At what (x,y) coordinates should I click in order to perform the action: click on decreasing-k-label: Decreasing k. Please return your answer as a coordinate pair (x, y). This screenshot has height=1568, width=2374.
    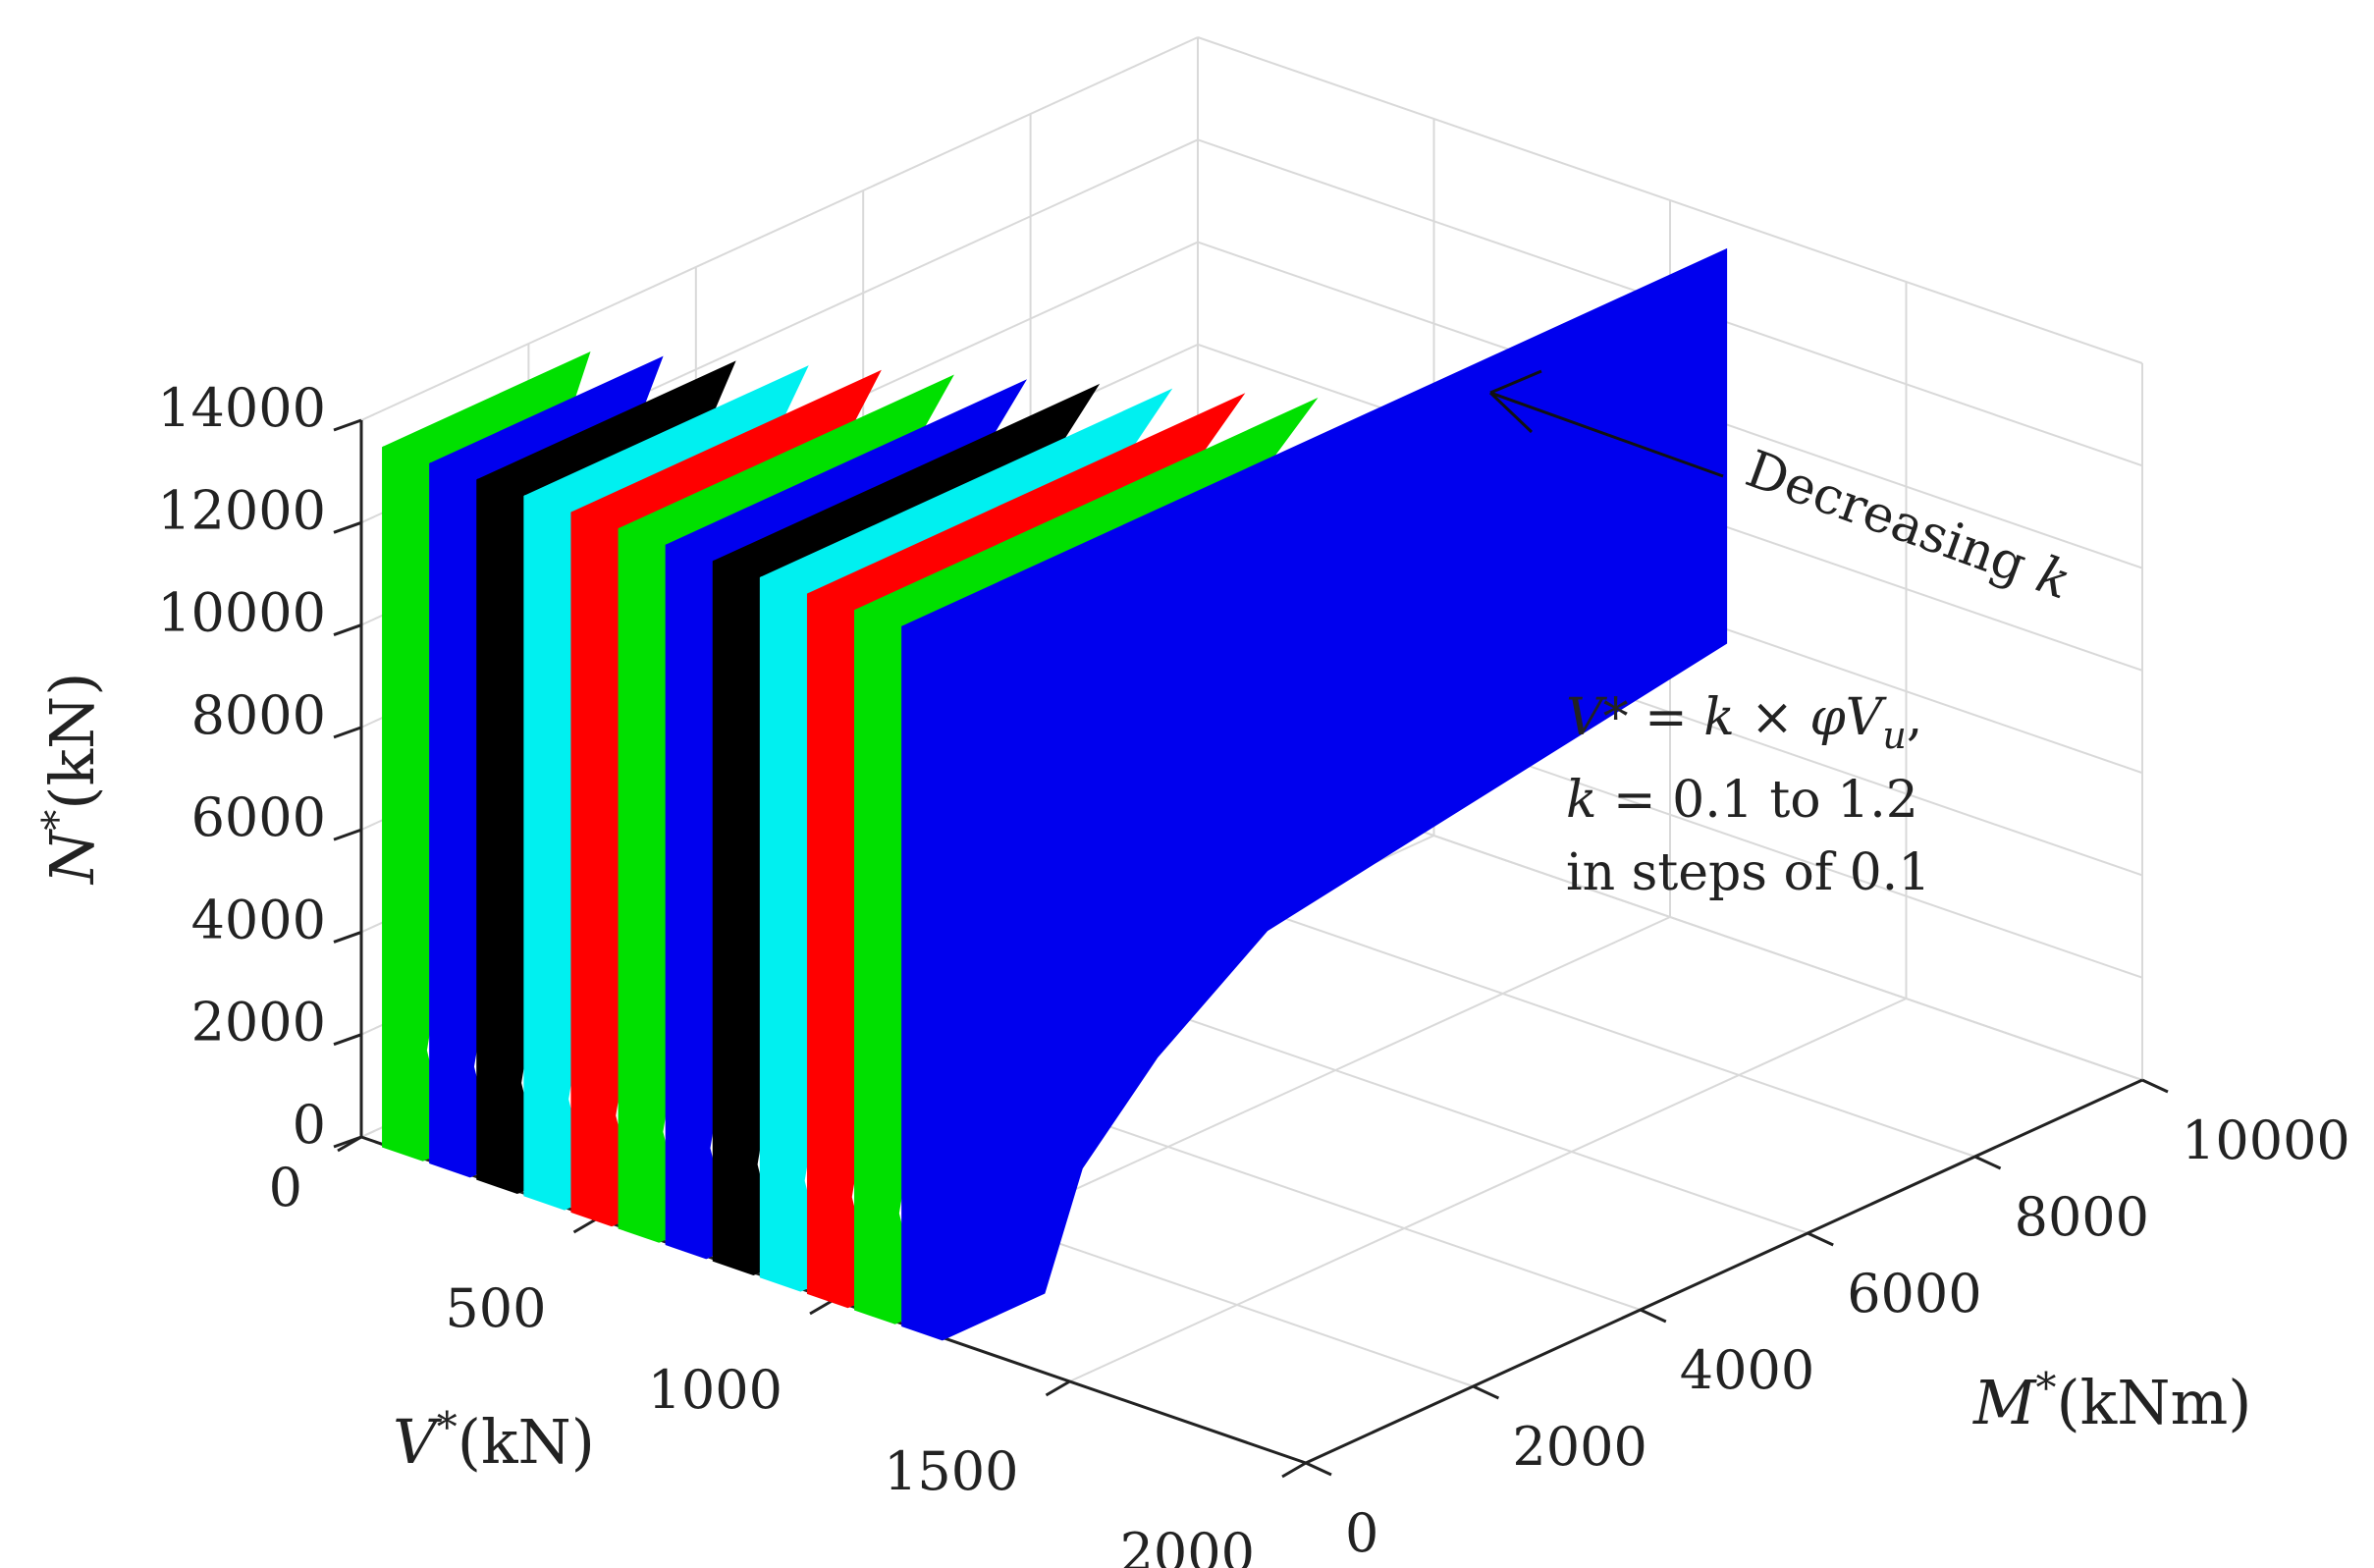
    Looking at the image, I should click on (1908, 526).